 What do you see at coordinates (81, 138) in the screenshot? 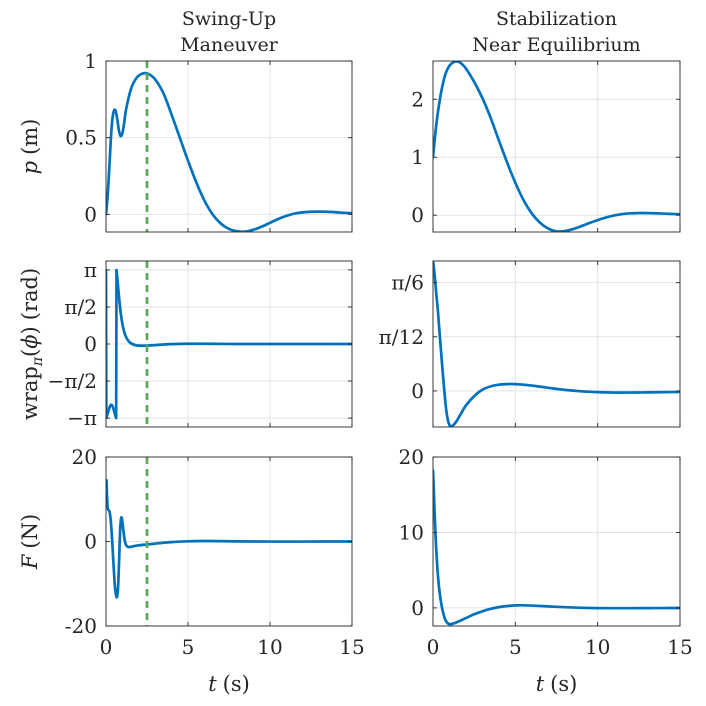
I see `y-tick-label: 0.5` at bounding box center [81, 138].